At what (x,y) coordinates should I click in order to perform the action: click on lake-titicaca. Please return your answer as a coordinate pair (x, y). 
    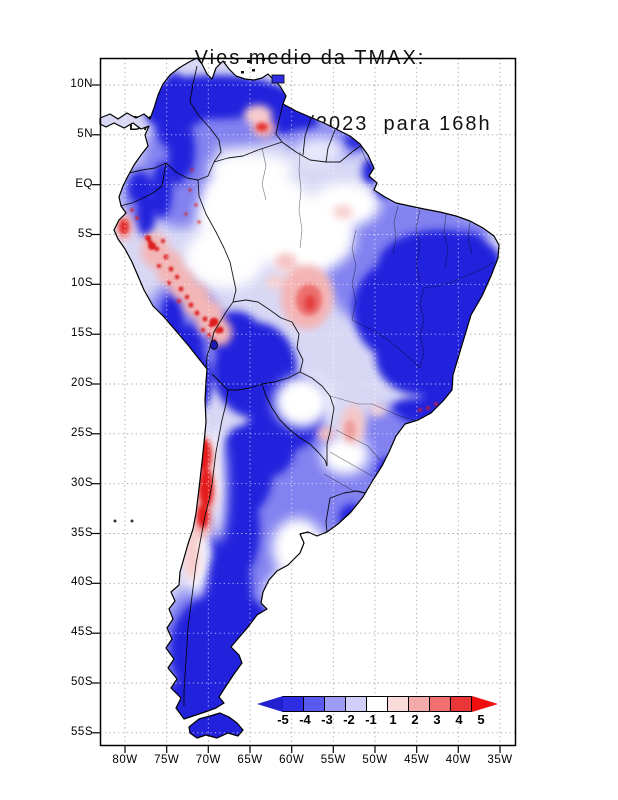
    Looking at the image, I should click on (214, 345).